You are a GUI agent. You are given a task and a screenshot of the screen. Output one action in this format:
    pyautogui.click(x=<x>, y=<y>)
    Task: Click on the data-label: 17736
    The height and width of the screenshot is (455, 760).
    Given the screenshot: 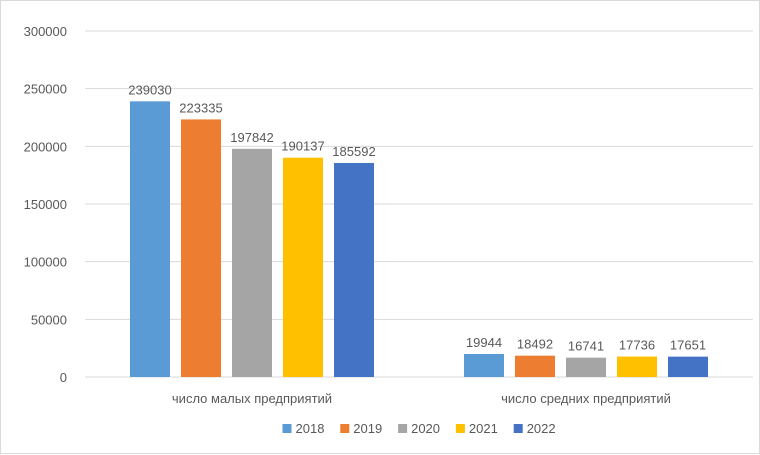 What is the action you would take?
    pyautogui.click(x=637, y=345)
    